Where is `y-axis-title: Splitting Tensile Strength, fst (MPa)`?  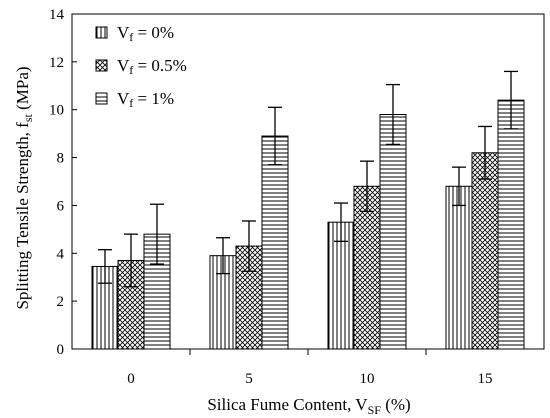 y-axis-title: Splitting Tensile Strength, fst (MPa) is located at coordinates (24, 187).